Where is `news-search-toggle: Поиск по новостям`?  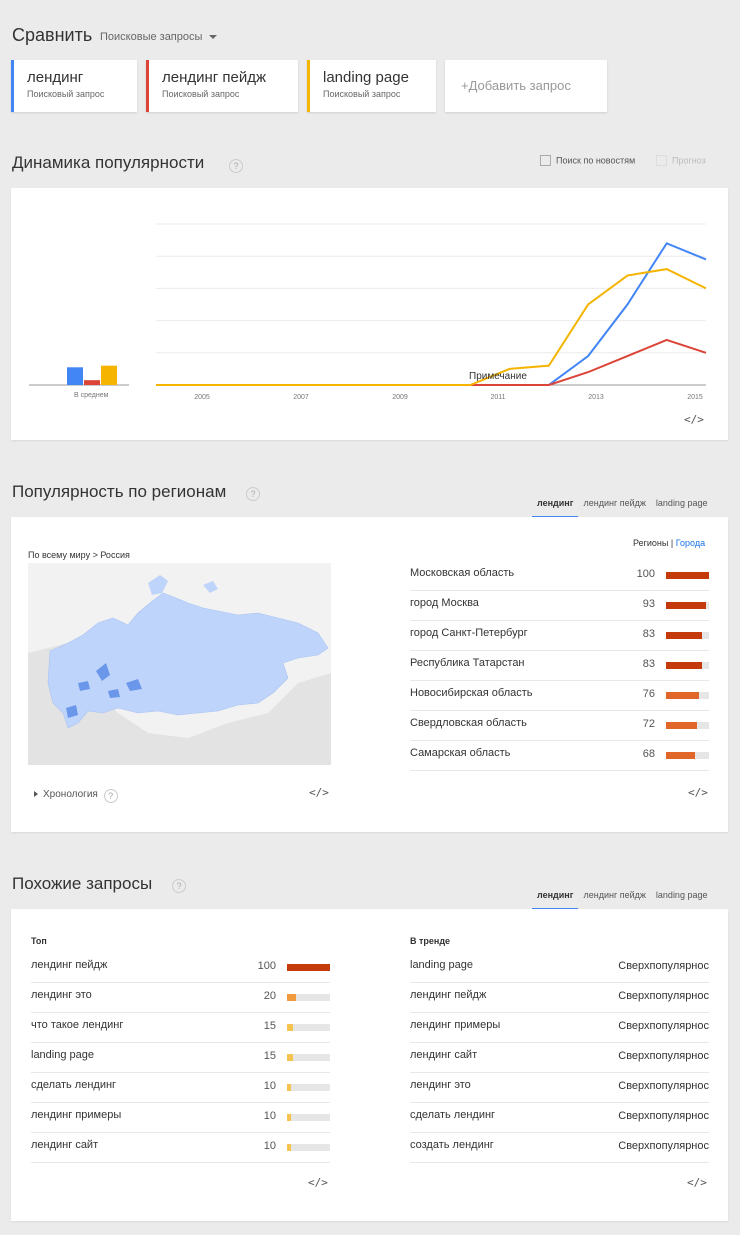
news-search-toggle: Поиск по новостям is located at coordinates (587, 161).